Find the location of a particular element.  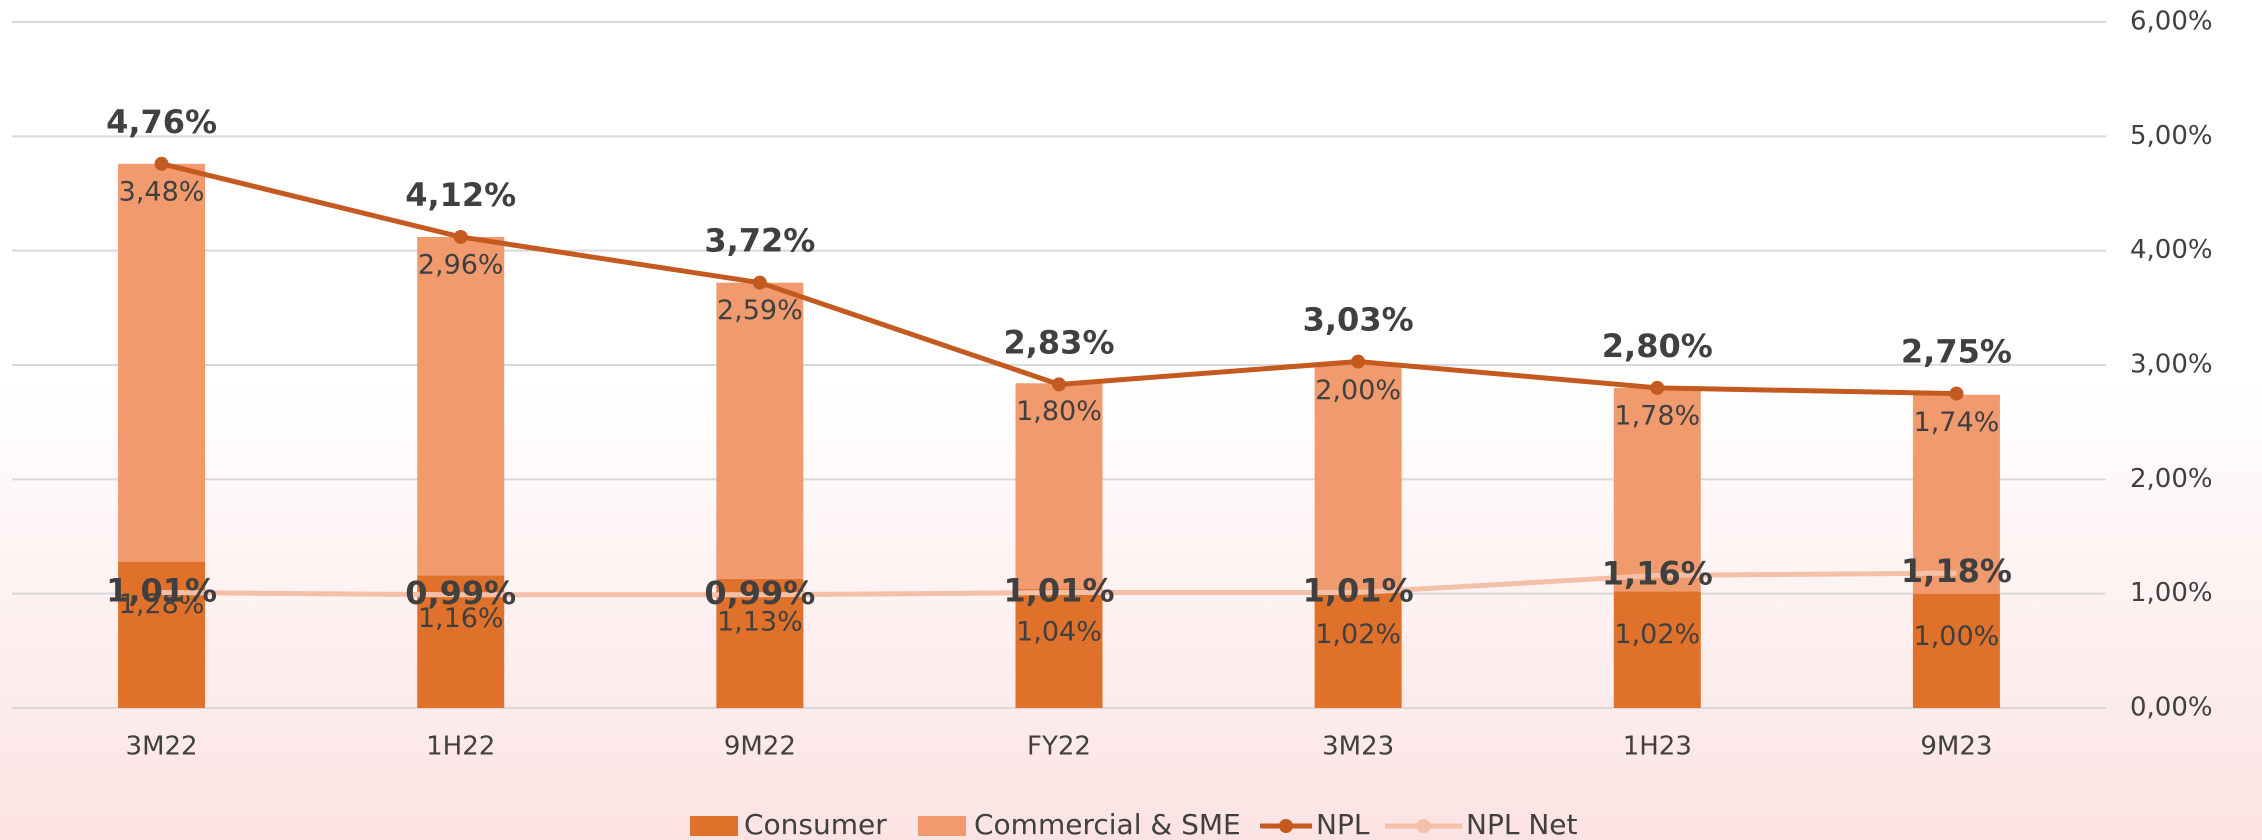

x-tick-label: FY22 is located at coordinates (1059, 747).